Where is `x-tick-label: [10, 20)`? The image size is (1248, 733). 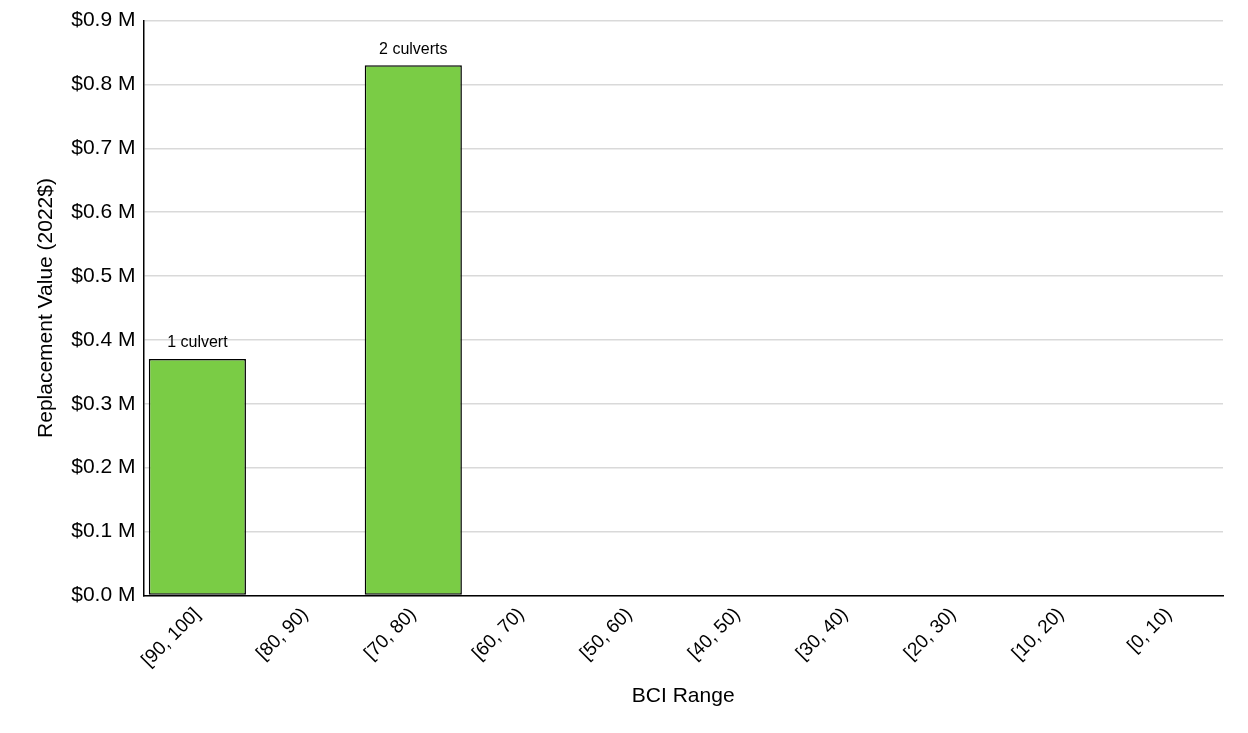
x-tick-label: [10, 20) is located at coordinates (1037, 633).